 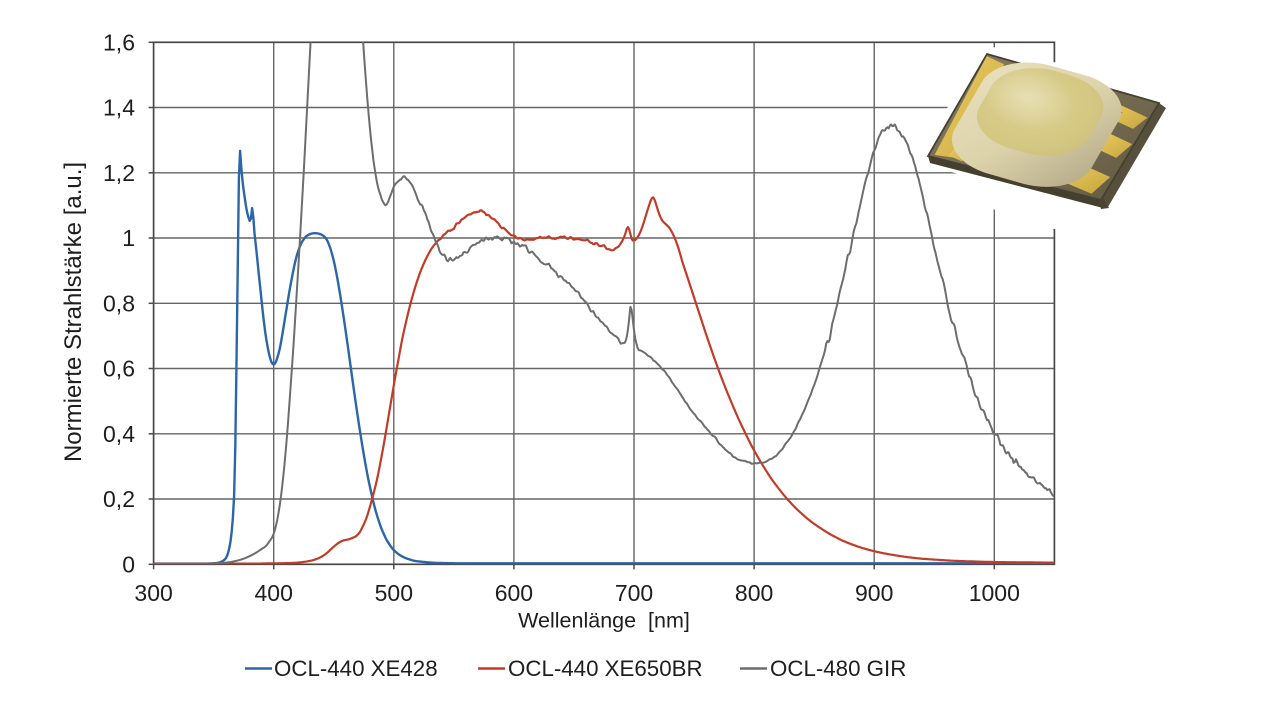 I want to click on svg-text: OCL-440 XE428, so click(x=356, y=668).